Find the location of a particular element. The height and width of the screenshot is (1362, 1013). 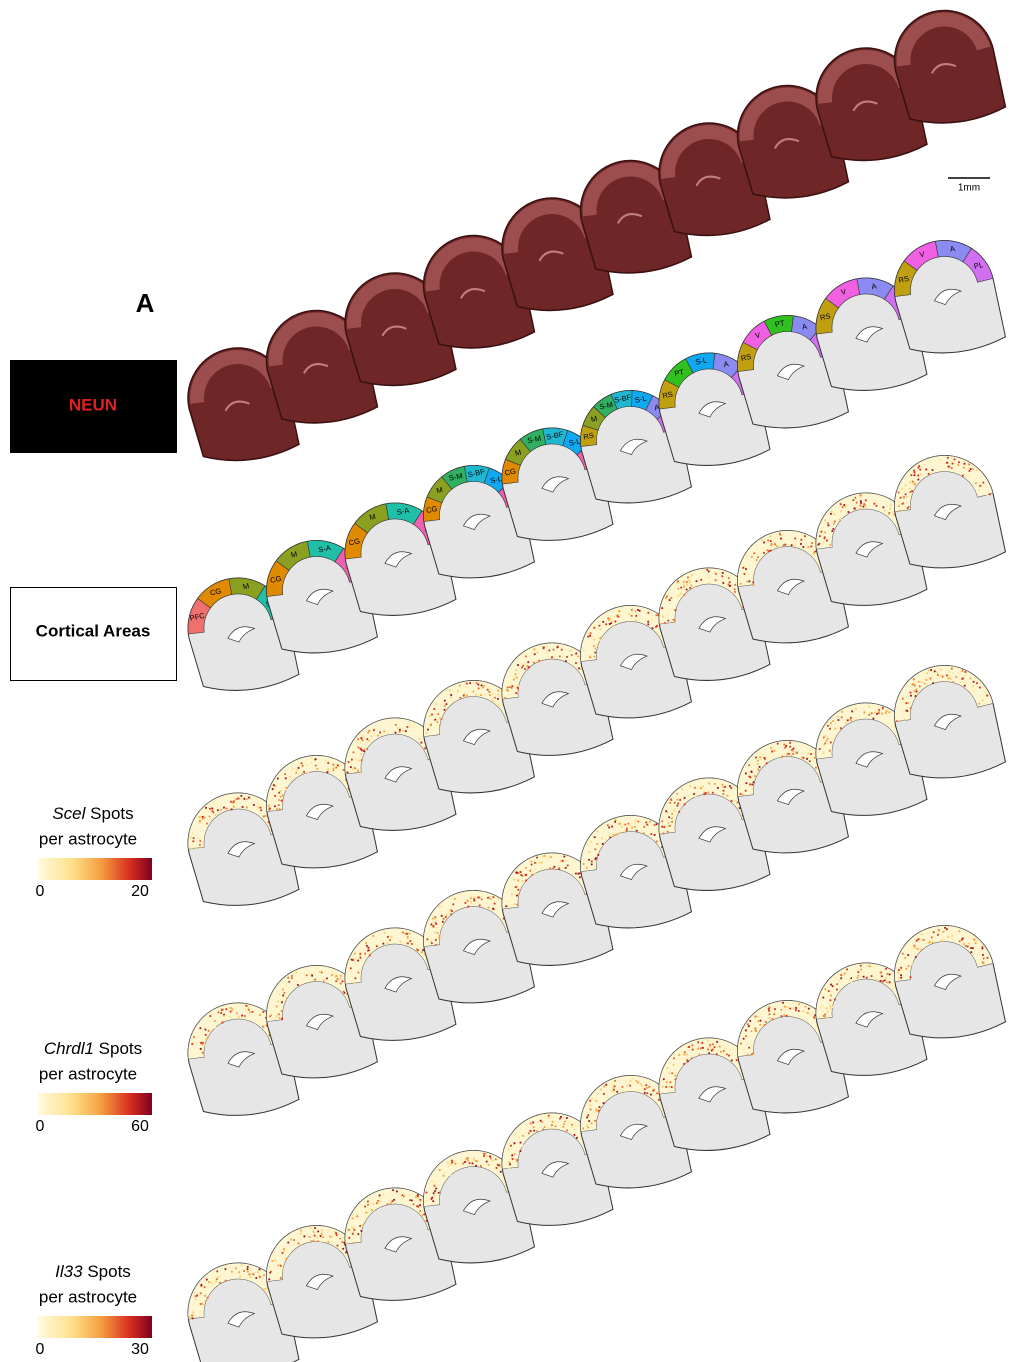

neun-cortex is located at coordinates (315, 339).